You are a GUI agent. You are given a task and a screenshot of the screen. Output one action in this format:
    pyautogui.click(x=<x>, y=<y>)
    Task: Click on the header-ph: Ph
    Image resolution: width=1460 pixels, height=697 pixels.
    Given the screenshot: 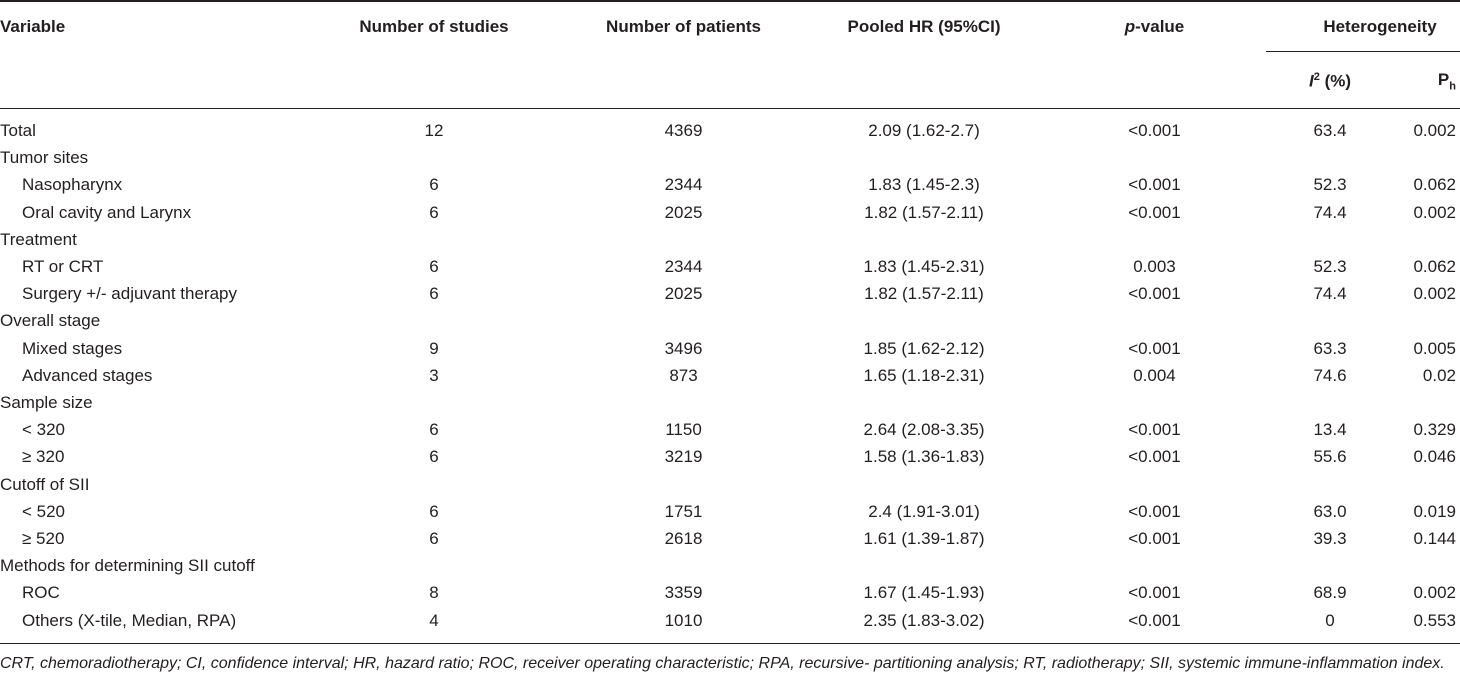 What is the action you would take?
    pyautogui.click(x=1446, y=81)
    